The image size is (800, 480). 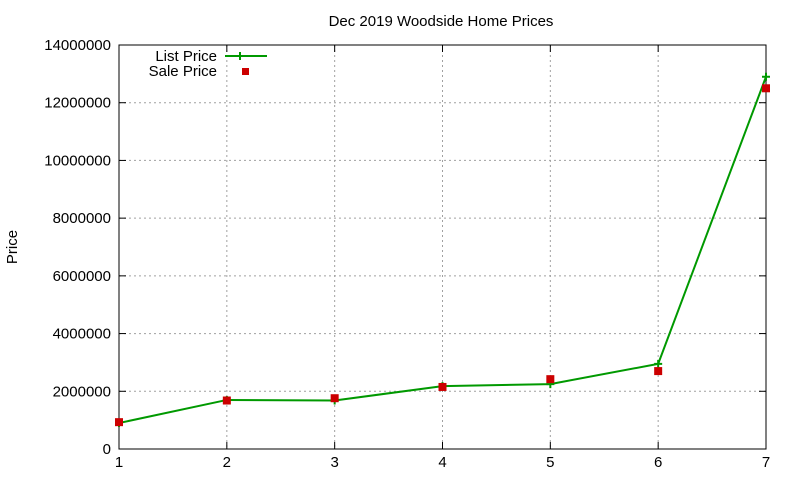 What do you see at coordinates (82, 391) in the screenshot?
I see `y-tick-label: 2000000` at bounding box center [82, 391].